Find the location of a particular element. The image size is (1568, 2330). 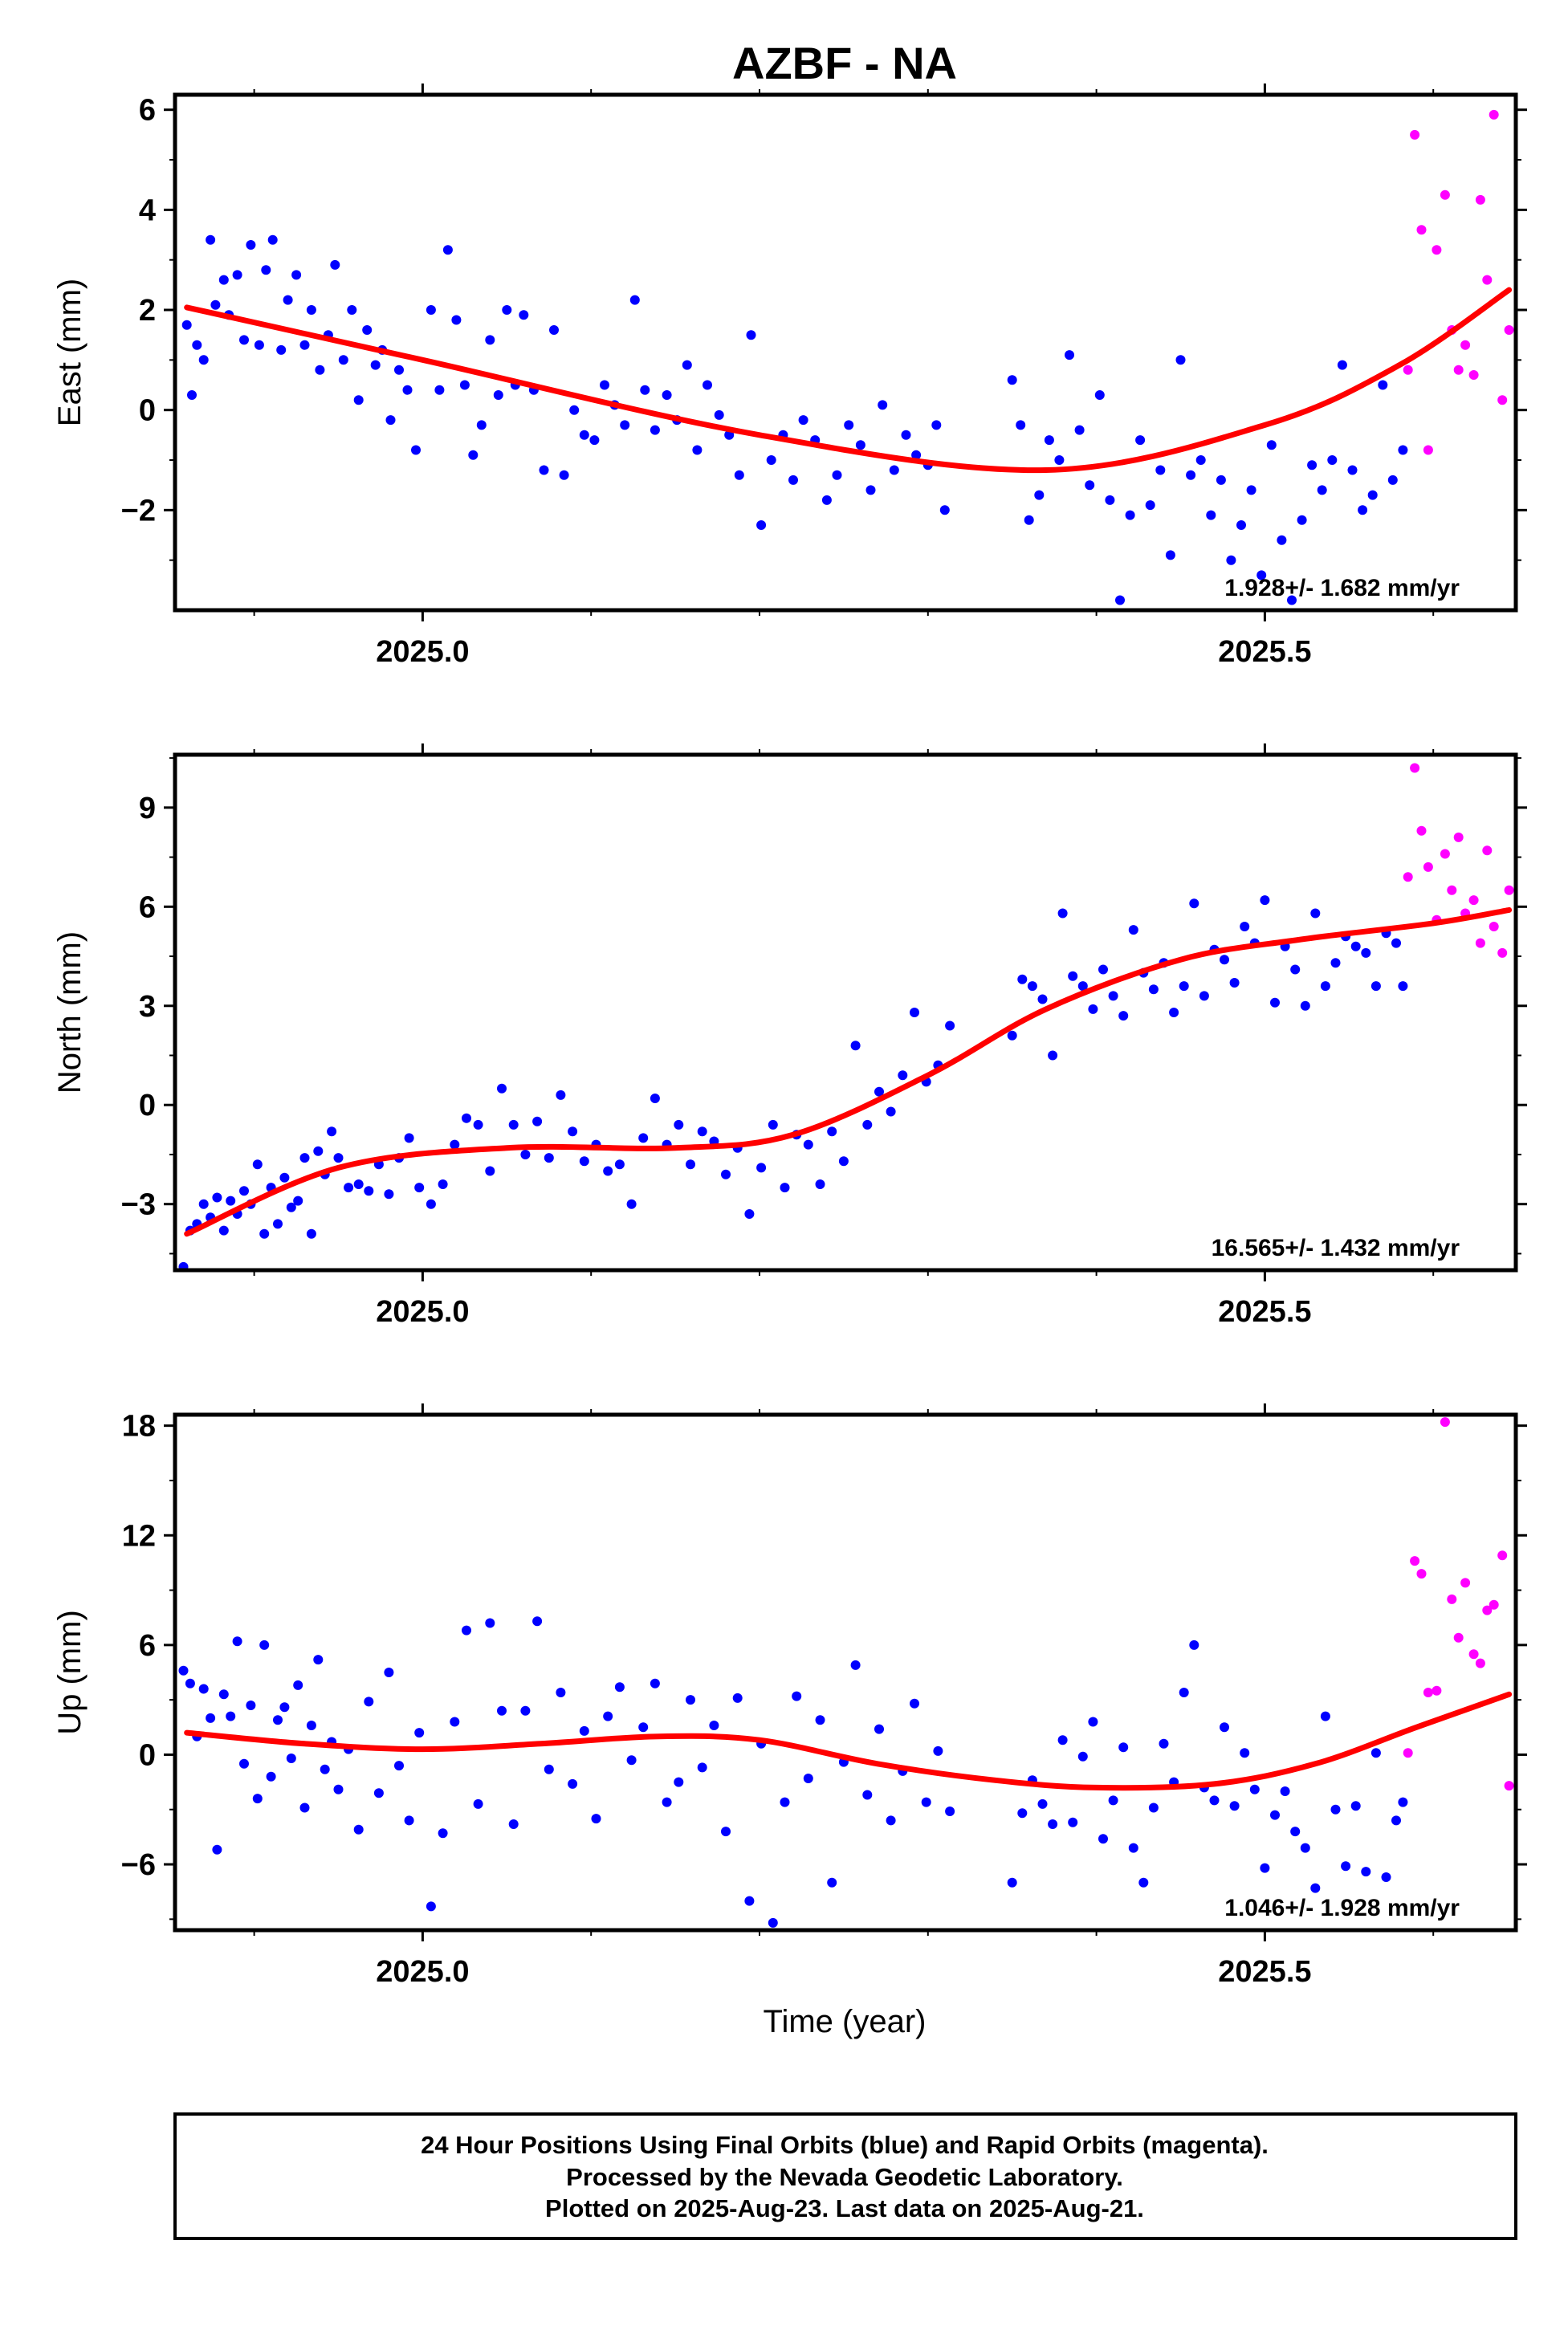

east-x-tick-label: 2025.5 is located at coordinates (1264, 652).